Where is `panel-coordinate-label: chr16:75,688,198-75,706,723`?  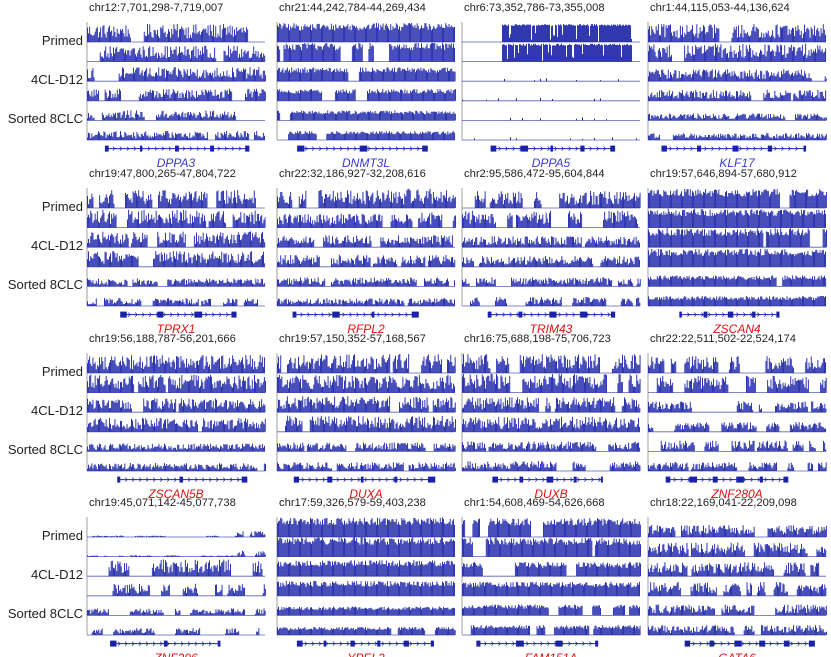
panel-coordinate-label: chr16:75,688,198-75,706,723 is located at coordinates (537, 339).